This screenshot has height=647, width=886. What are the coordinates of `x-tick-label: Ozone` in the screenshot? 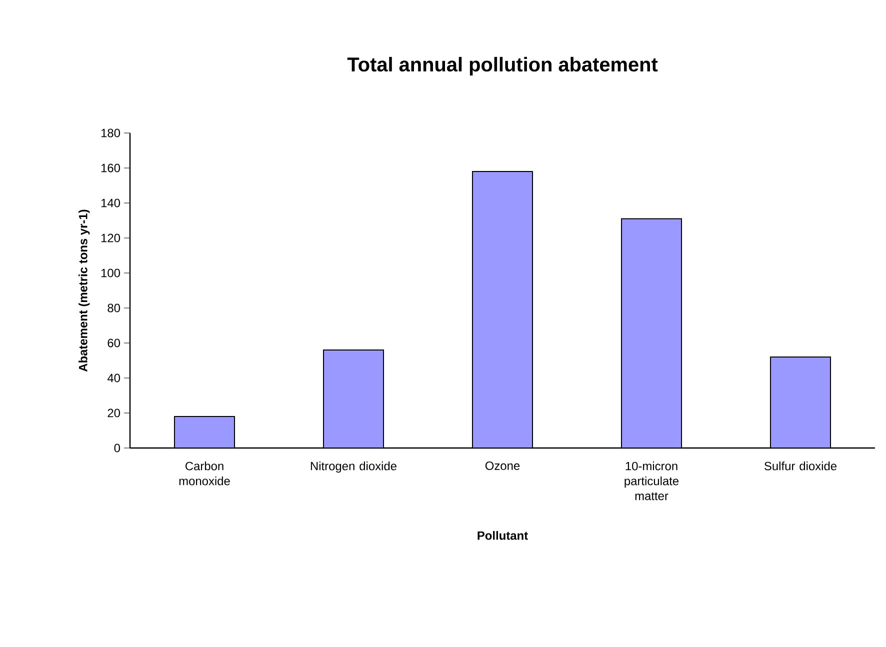 It's located at (502, 466).